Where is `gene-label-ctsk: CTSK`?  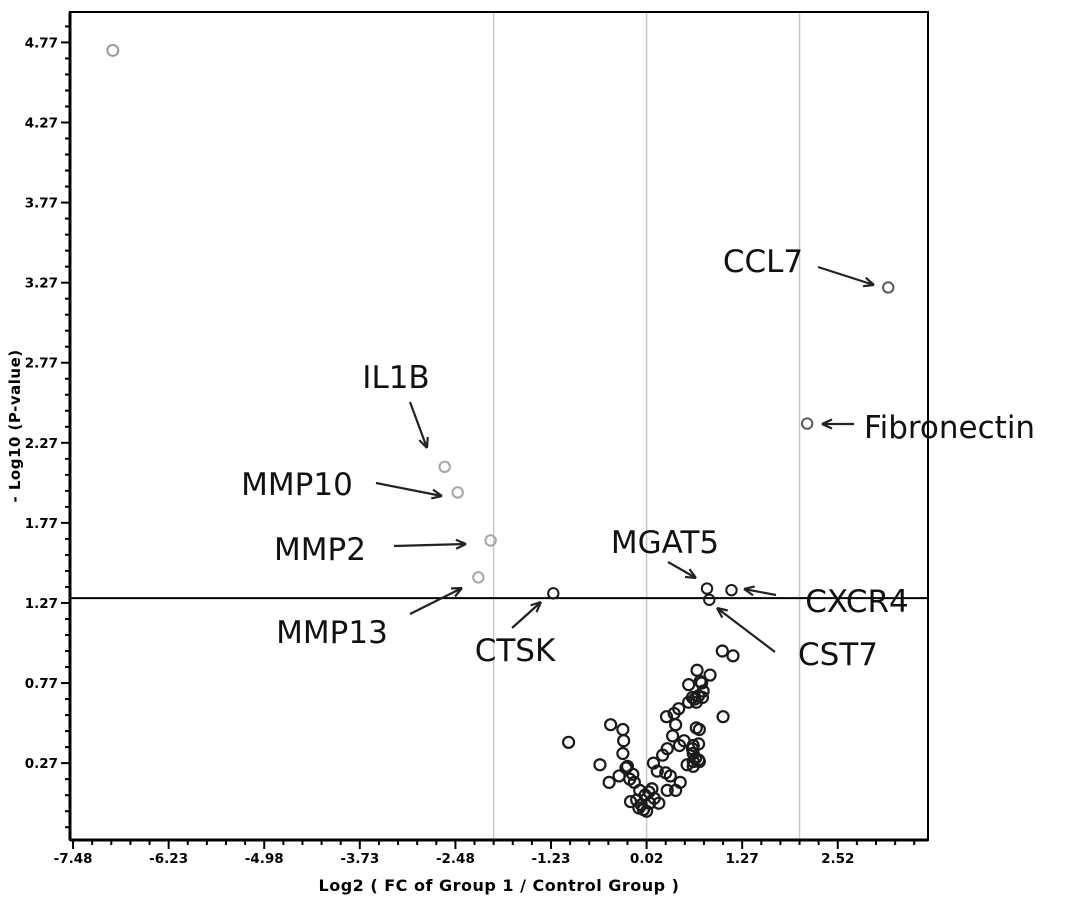
gene-label-ctsk: CTSK is located at coordinates (515, 651).